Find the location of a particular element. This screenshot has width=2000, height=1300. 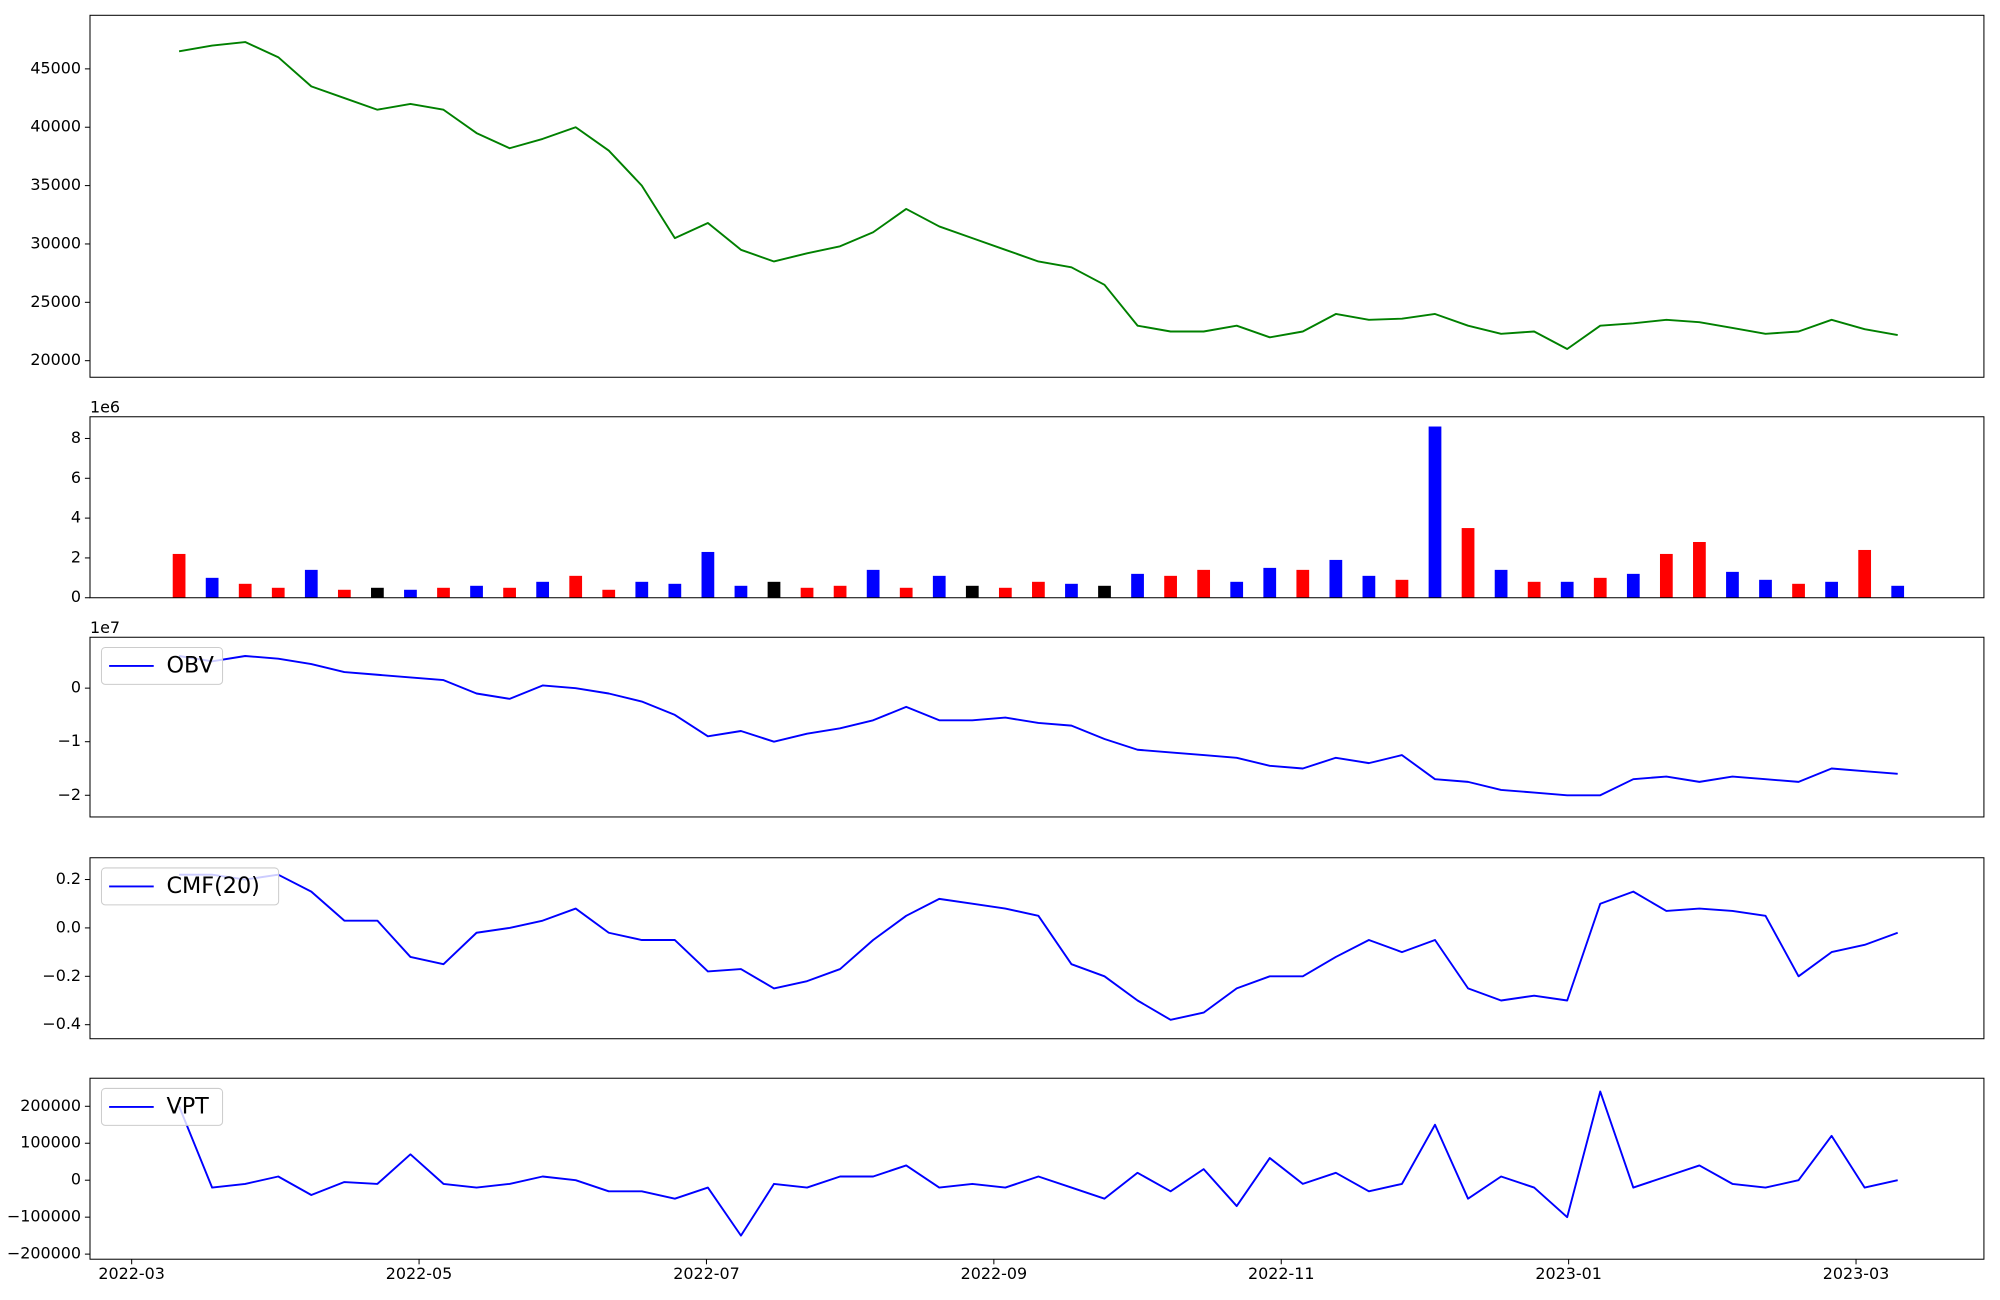

offset-label: 1e7 is located at coordinates (105, 627).